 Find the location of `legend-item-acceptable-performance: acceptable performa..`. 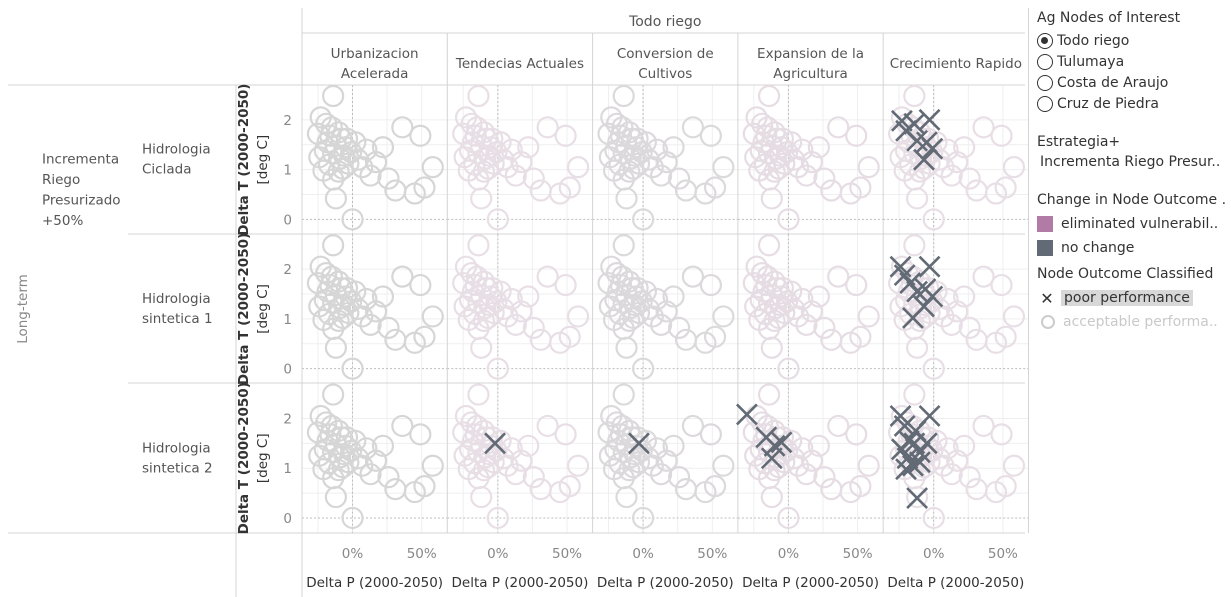

legend-item-acceptable-performance: acceptable performa.. is located at coordinates (1132, 322).